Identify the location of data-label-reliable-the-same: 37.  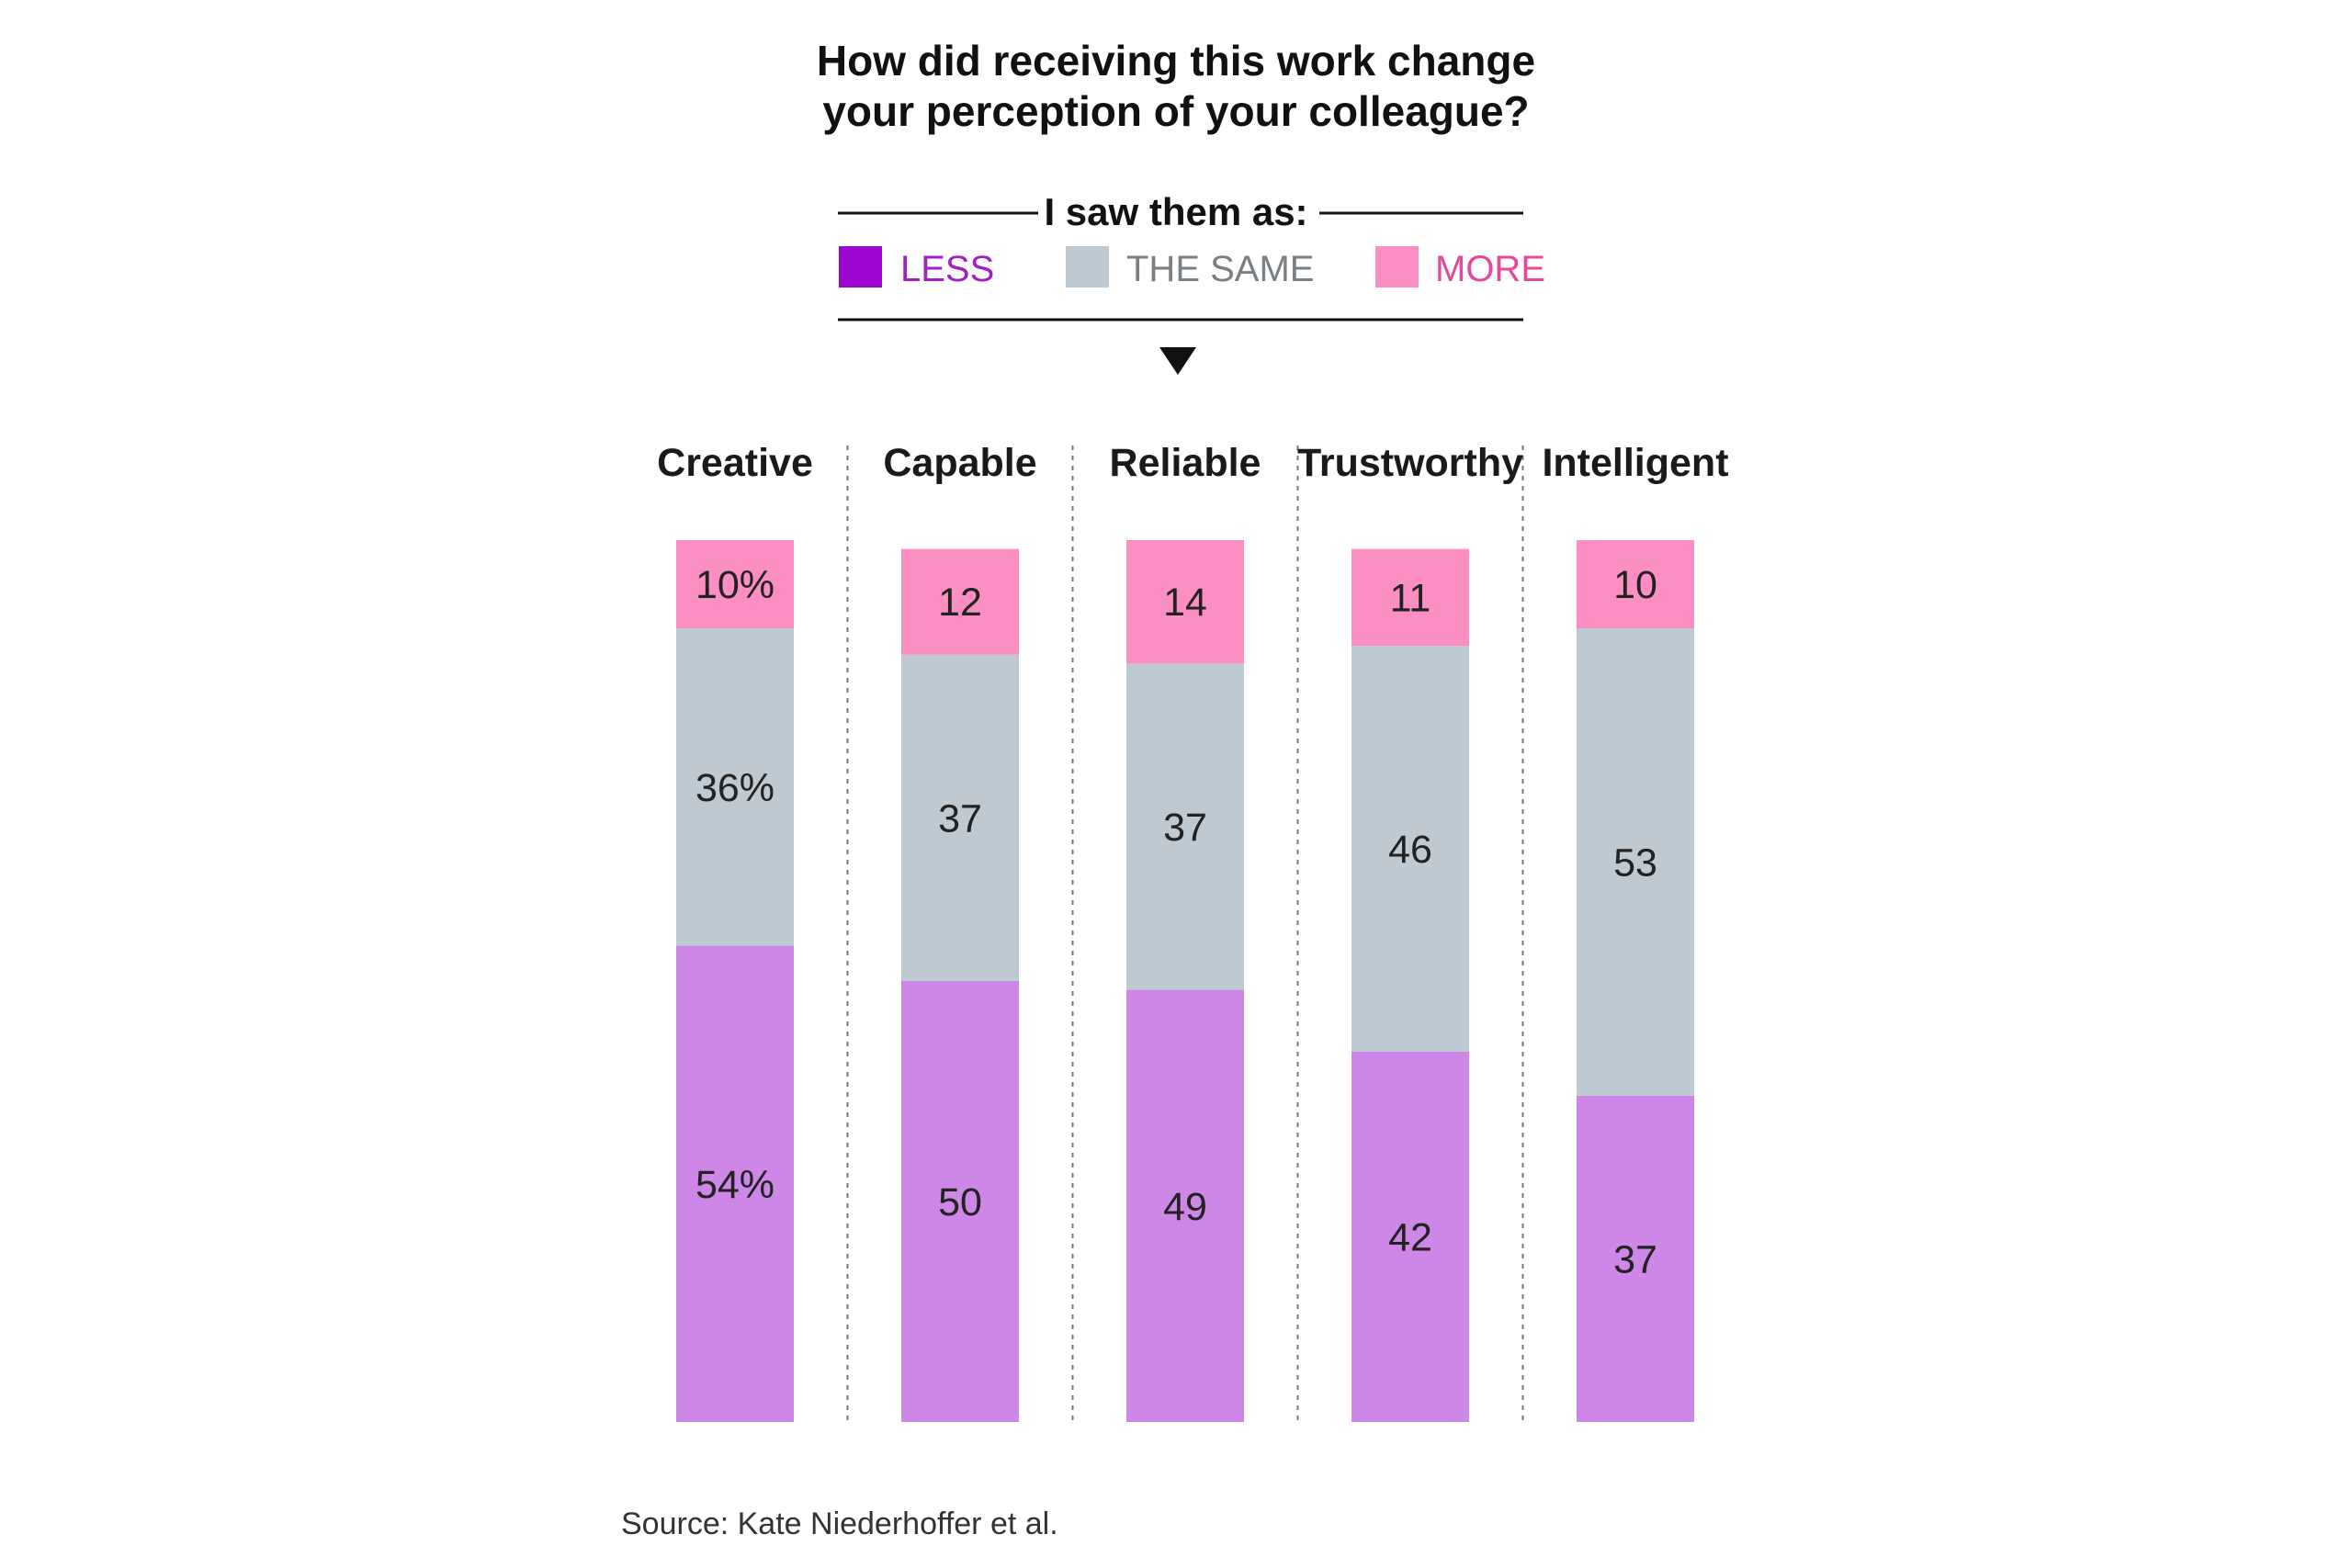
(1185, 828).